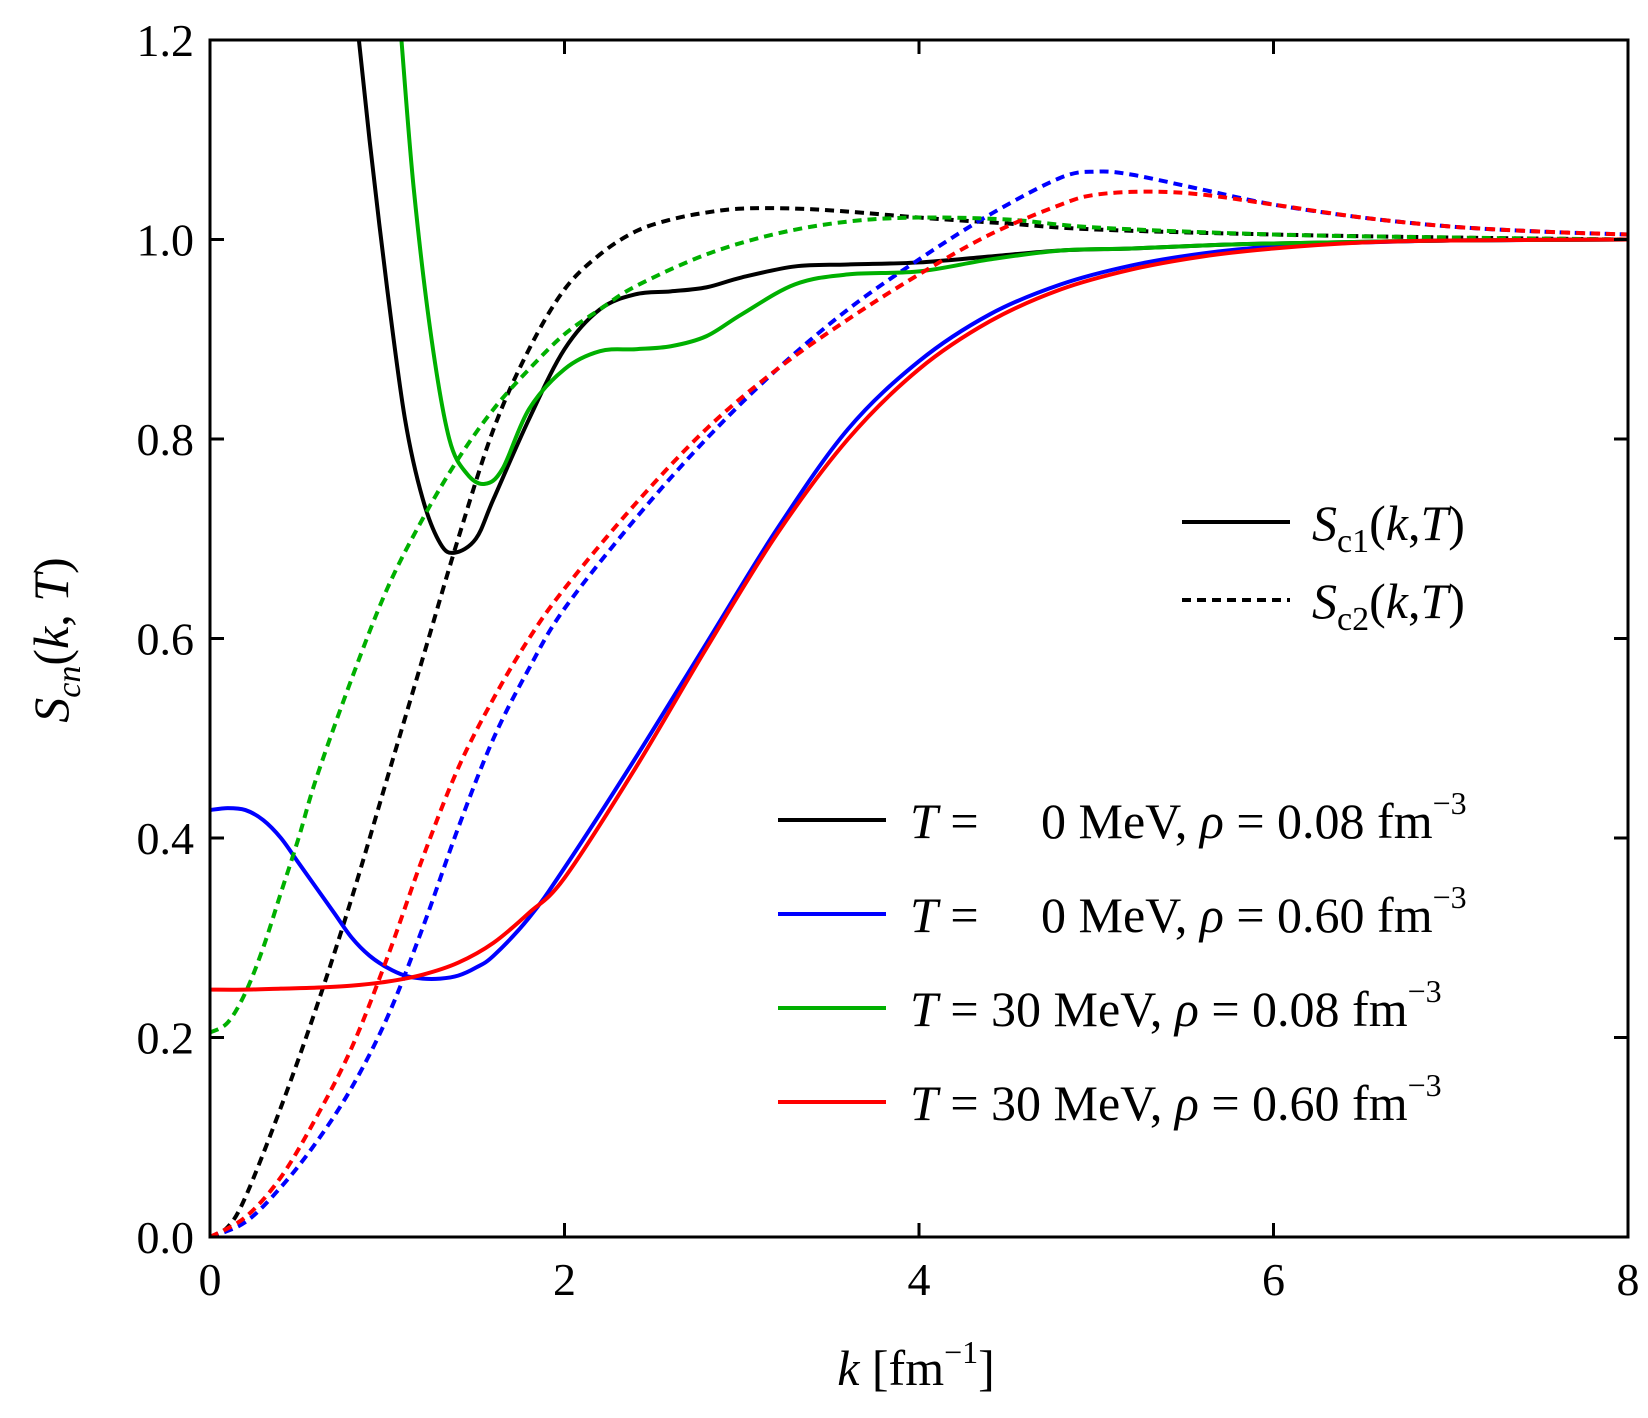 Image resolution: width=1648 pixels, height=1418 pixels. I want to click on x-axis-title: k [fm−1], so click(916, 1365).